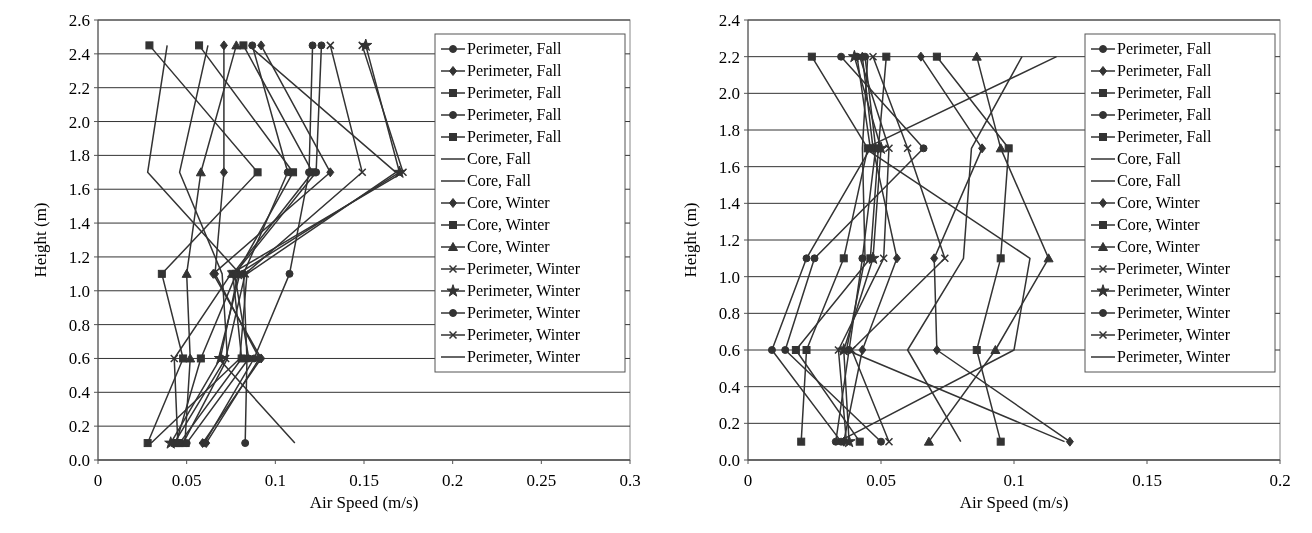  Describe the element at coordinates (79, 20) in the screenshot. I see `y-tick-label: 2.6` at that location.